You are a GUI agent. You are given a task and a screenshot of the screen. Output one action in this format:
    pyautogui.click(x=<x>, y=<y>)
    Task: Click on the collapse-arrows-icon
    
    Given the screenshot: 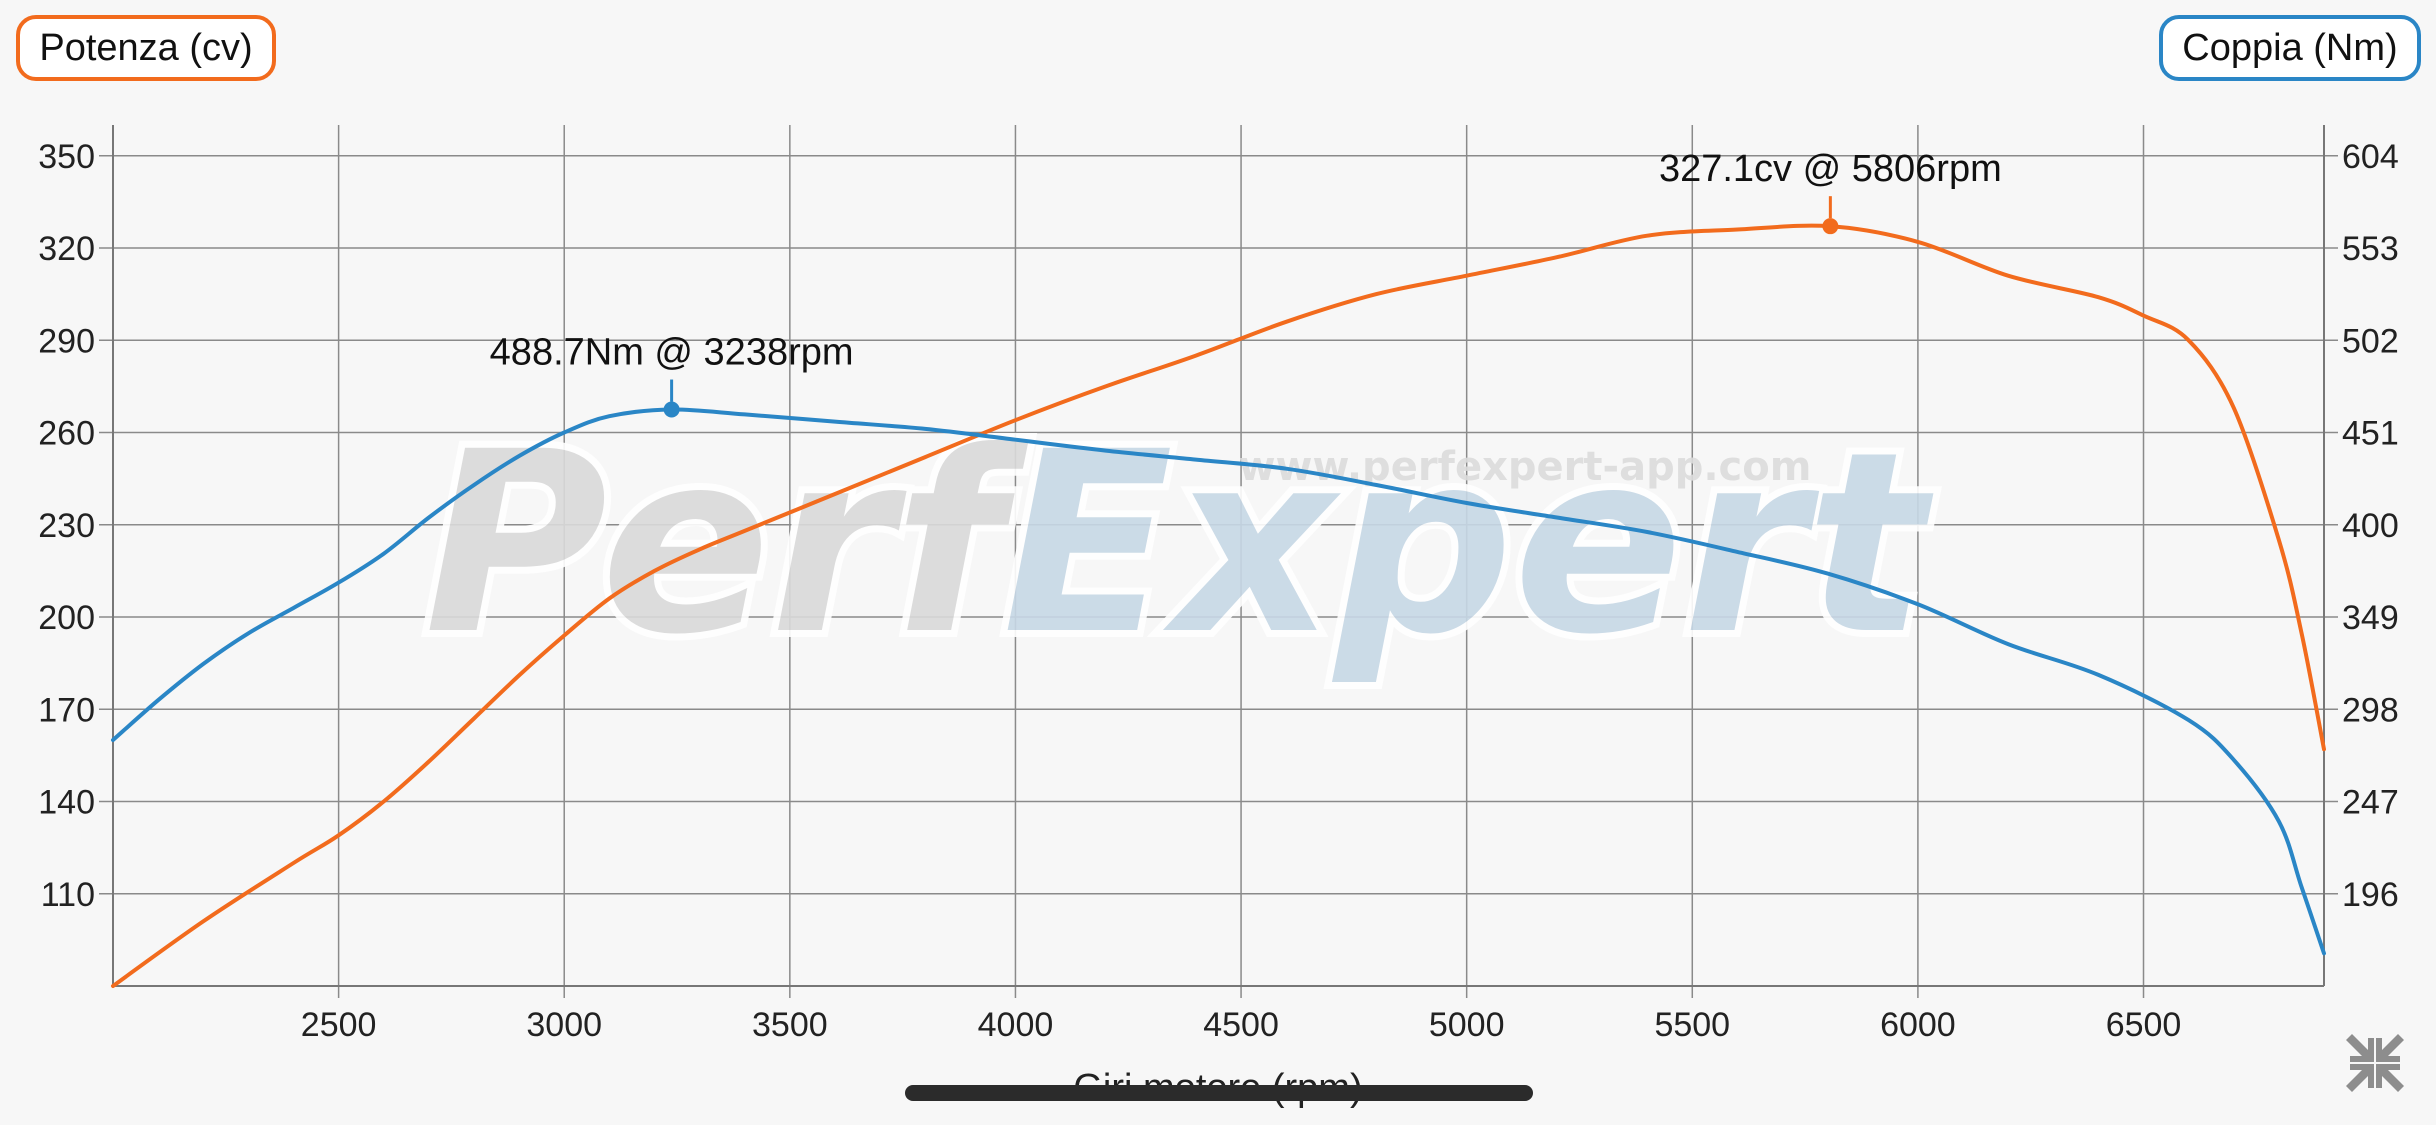 What is the action you would take?
    pyautogui.click(x=2375, y=1063)
    